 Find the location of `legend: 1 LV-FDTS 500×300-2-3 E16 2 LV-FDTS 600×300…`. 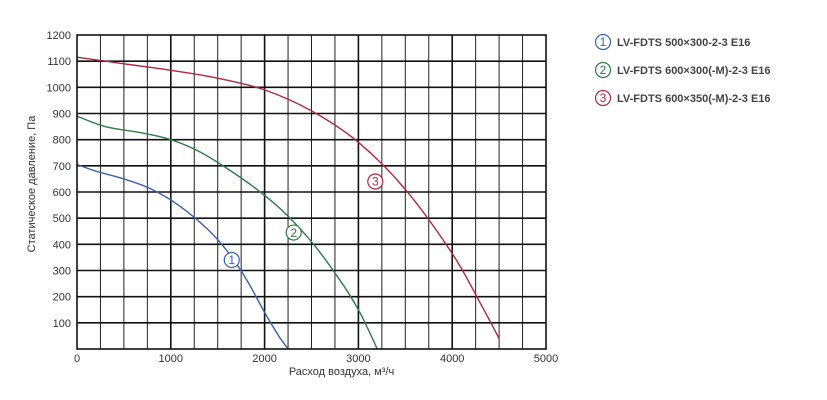

legend: 1 LV-FDTS 500×300-2-3 E16 2 LV-FDTS 600×300… is located at coordinates (682, 70).